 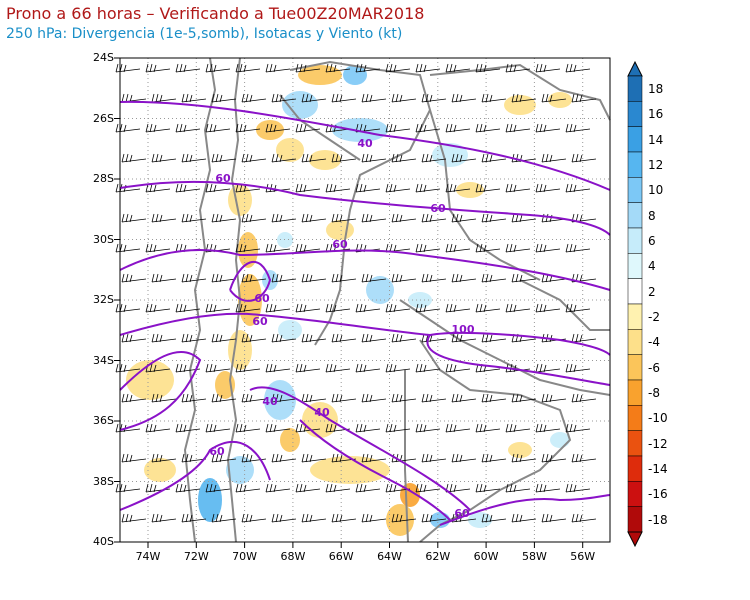 I want to click on lon-label: 58W, so click(x=534, y=556).